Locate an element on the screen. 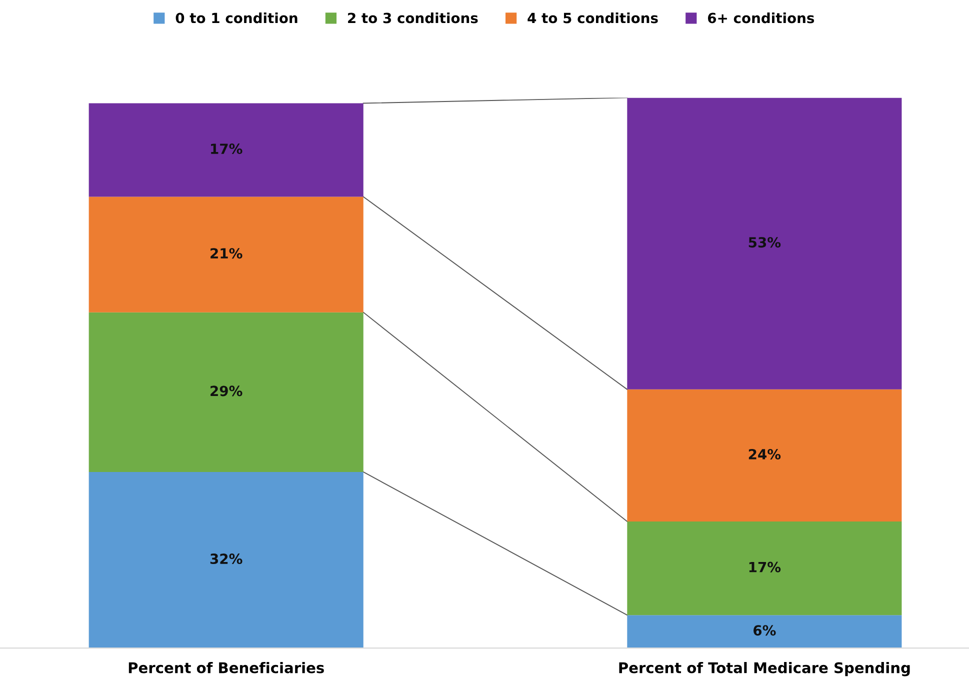 This screenshot has width=969, height=688. data-label: 53% is located at coordinates (764, 242).